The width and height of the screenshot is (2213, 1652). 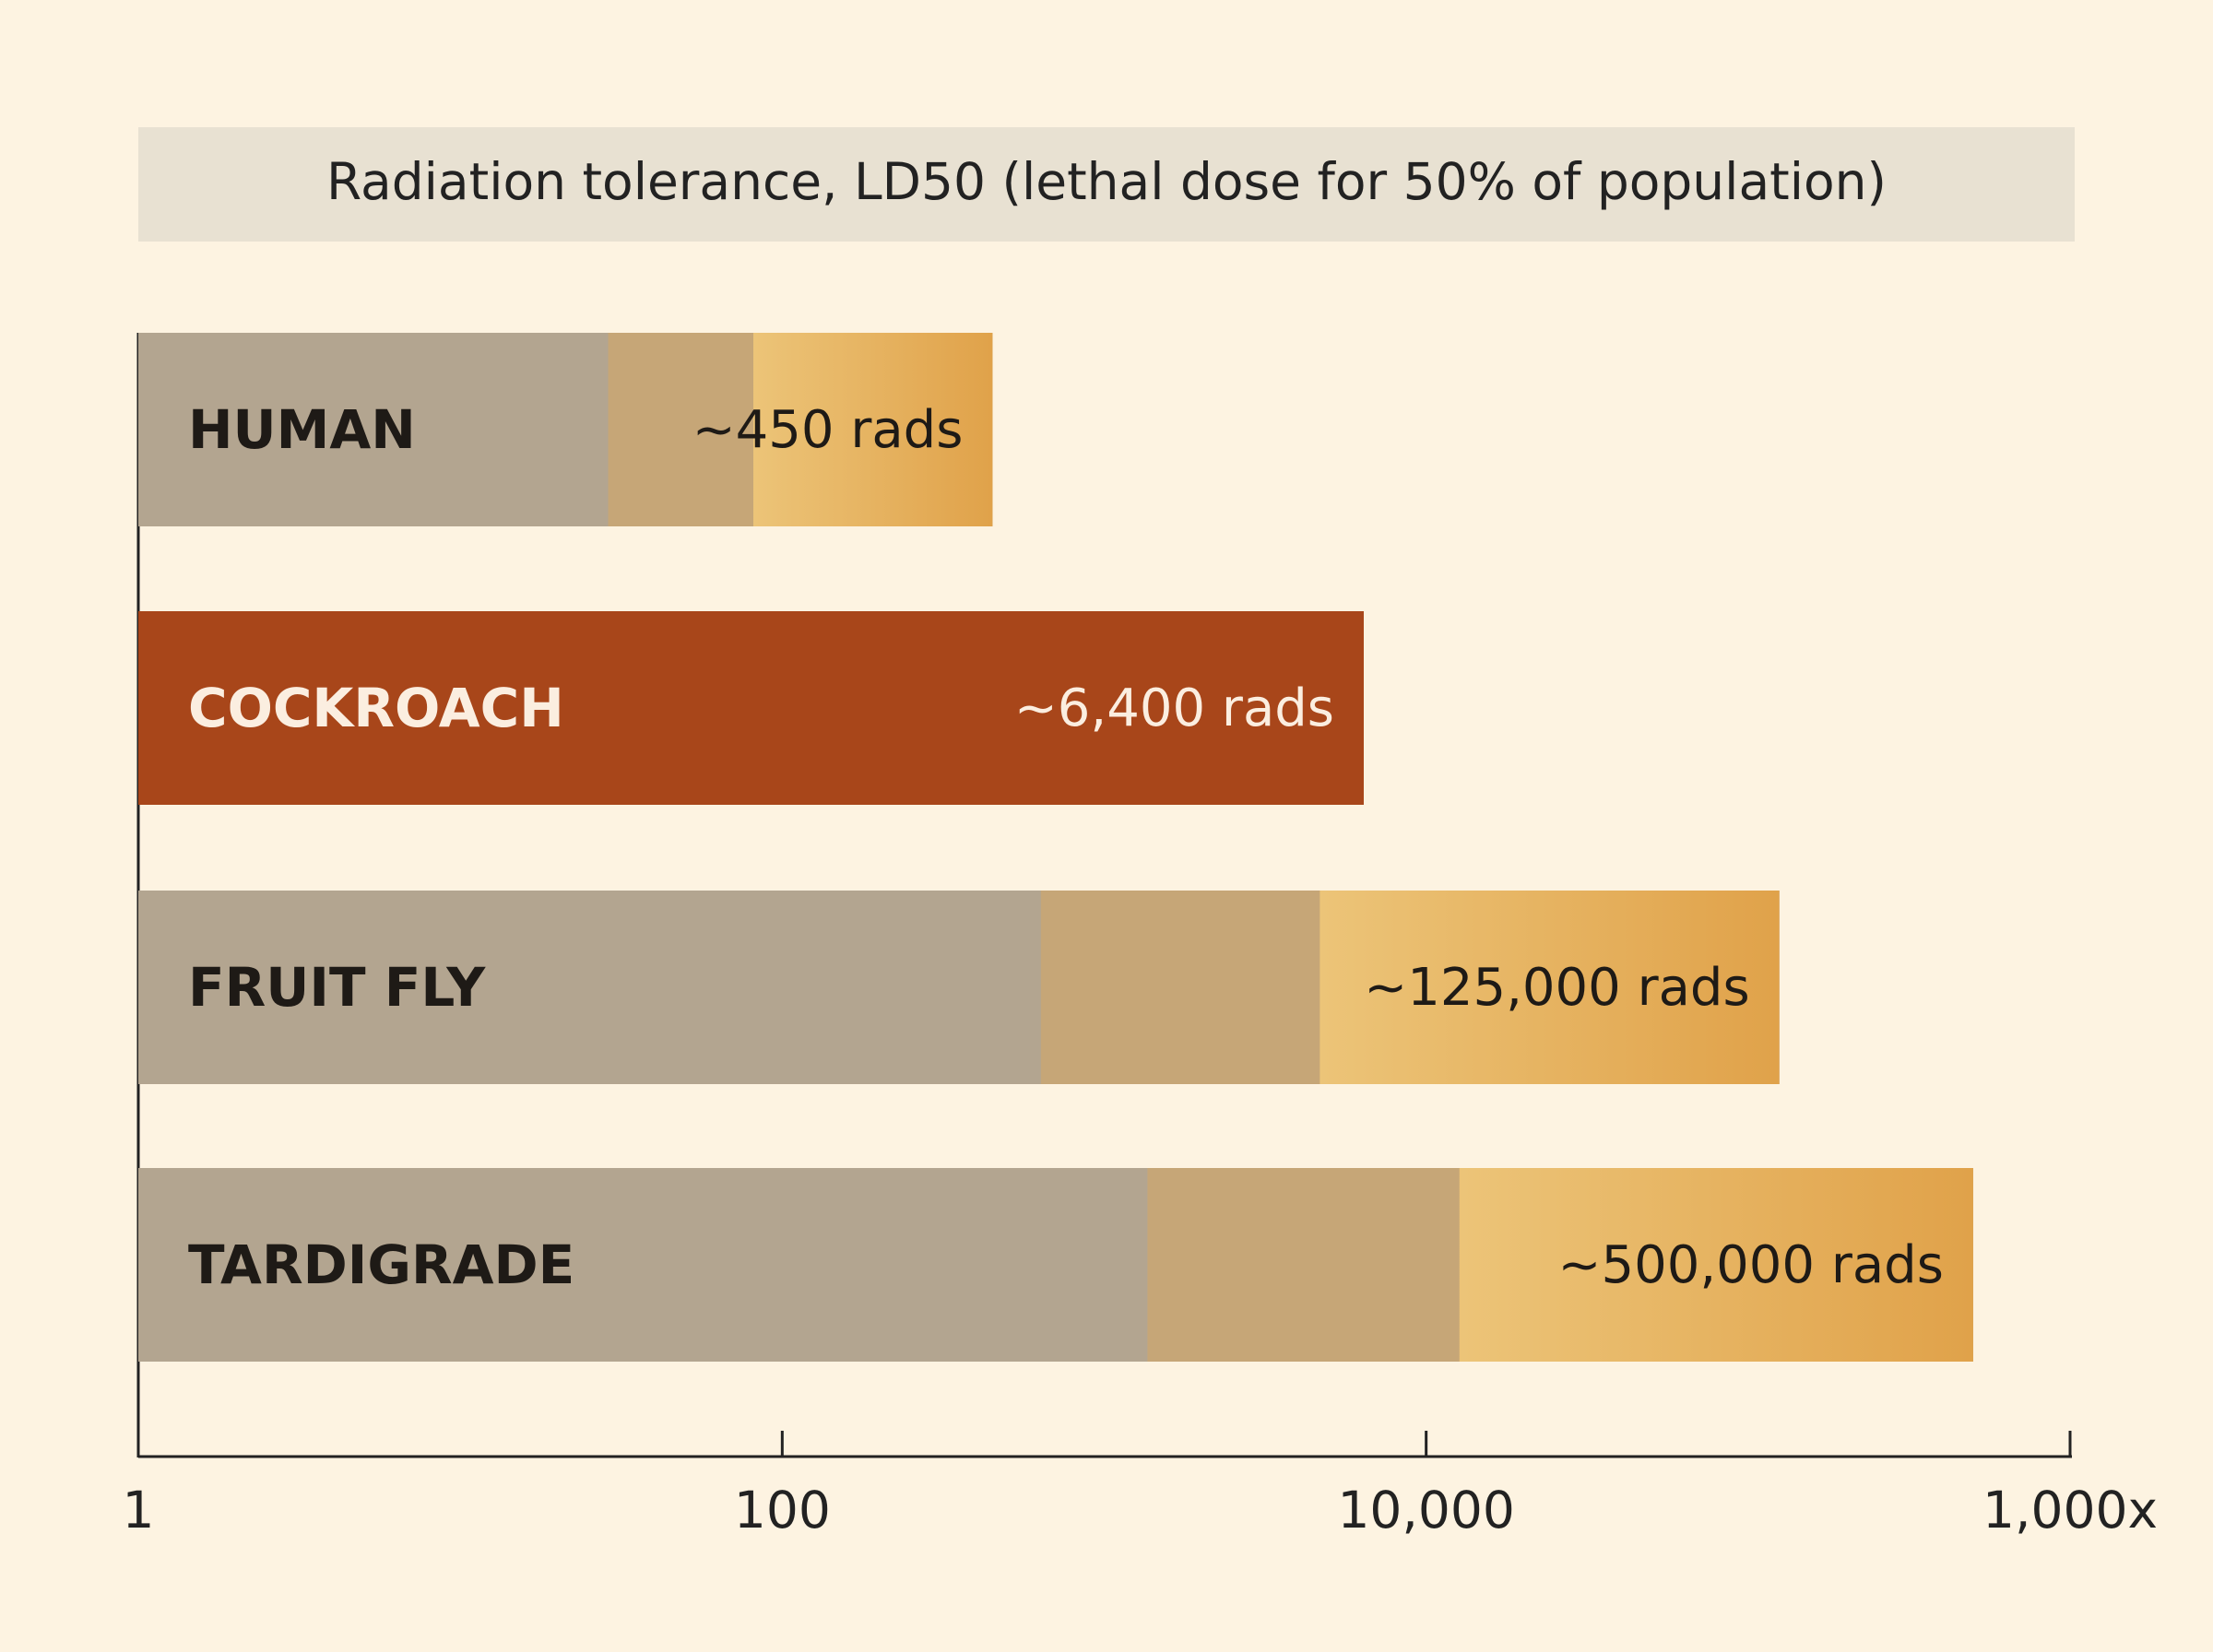 What do you see at coordinates (1751, 1265) in the screenshot?
I see `value-label: ~500,000 rads` at bounding box center [1751, 1265].